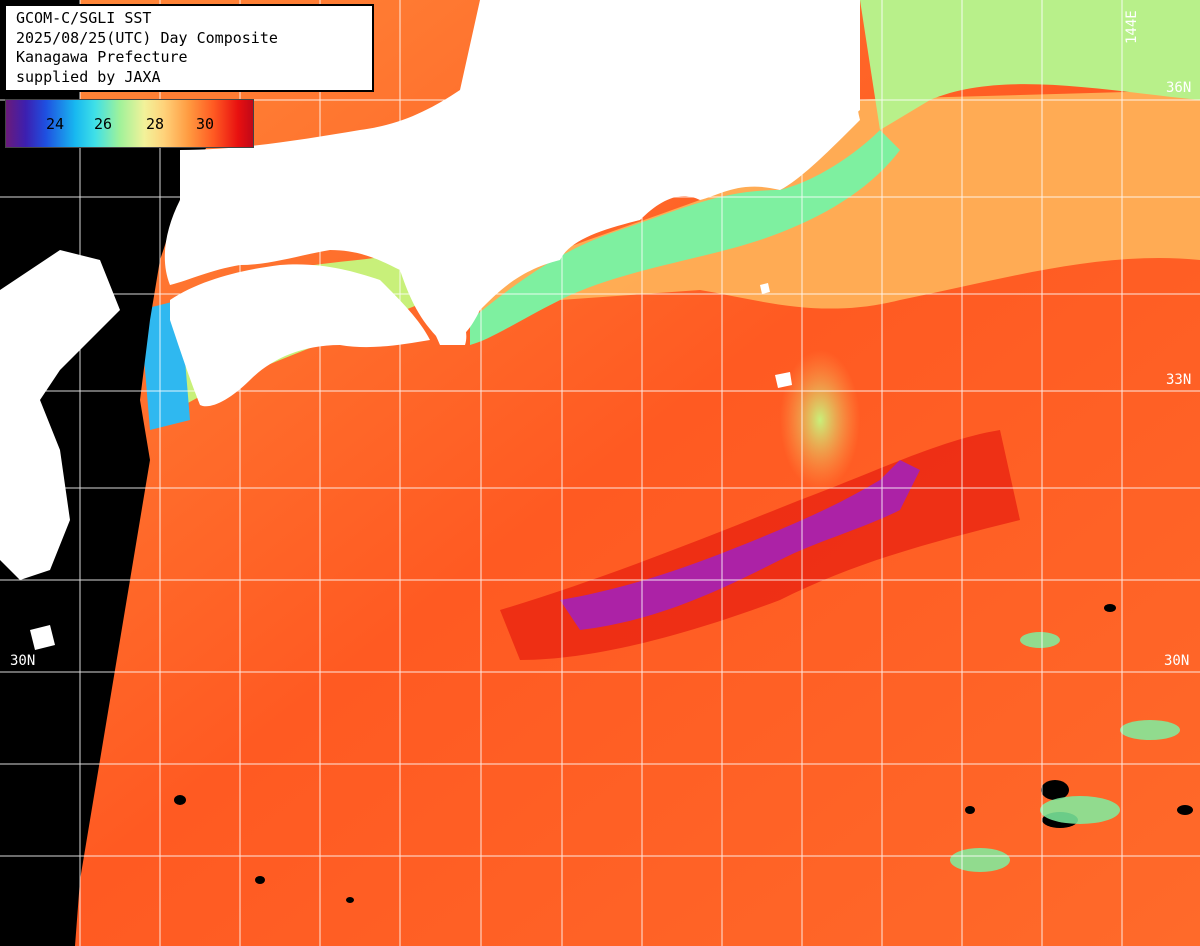  What do you see at coordinates (1177, 661) in the screenshot?
I see `lat-label-30n-right: 30N` at bounding box center [1177, 661].